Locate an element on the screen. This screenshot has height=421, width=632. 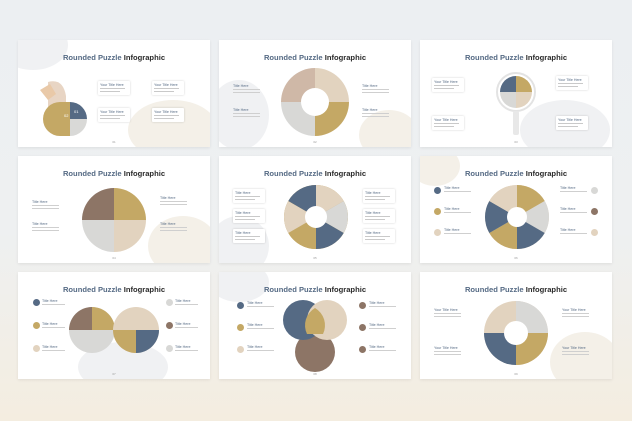
puzzle-circle-graphic is located at coordinates (516, 333).